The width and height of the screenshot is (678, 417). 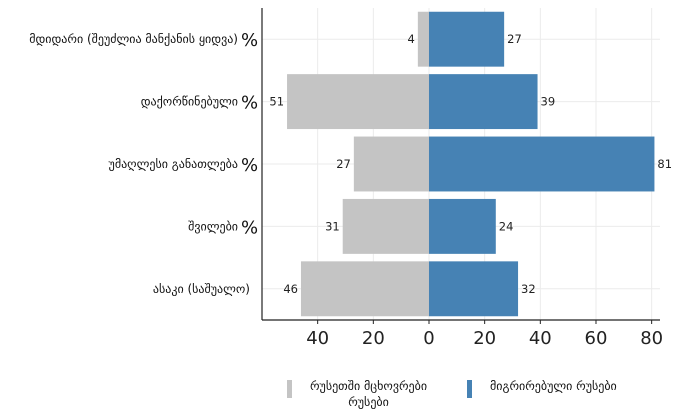 What do you see at coordinates (201, 289) in the screenshot?
I see `category-label-4: ასაკი (საშუალო)` at bounding box center [201, 289].